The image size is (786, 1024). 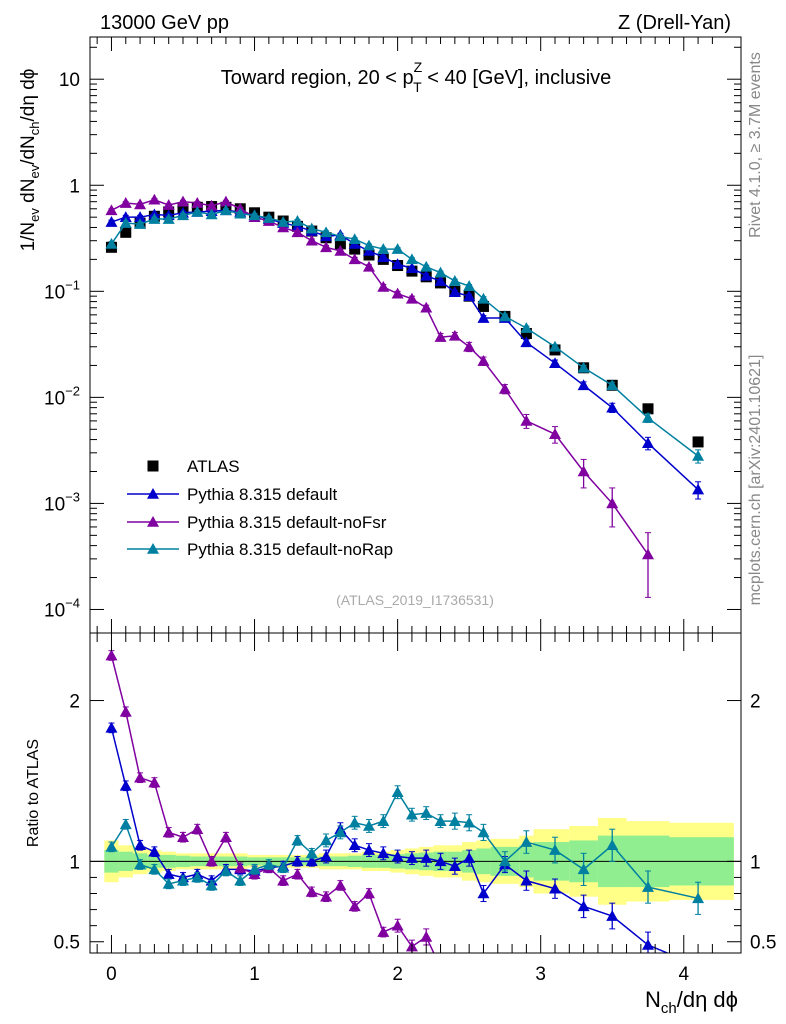 I want to click on ratio-x-tick-label: 1, so click(x=254, y=974).